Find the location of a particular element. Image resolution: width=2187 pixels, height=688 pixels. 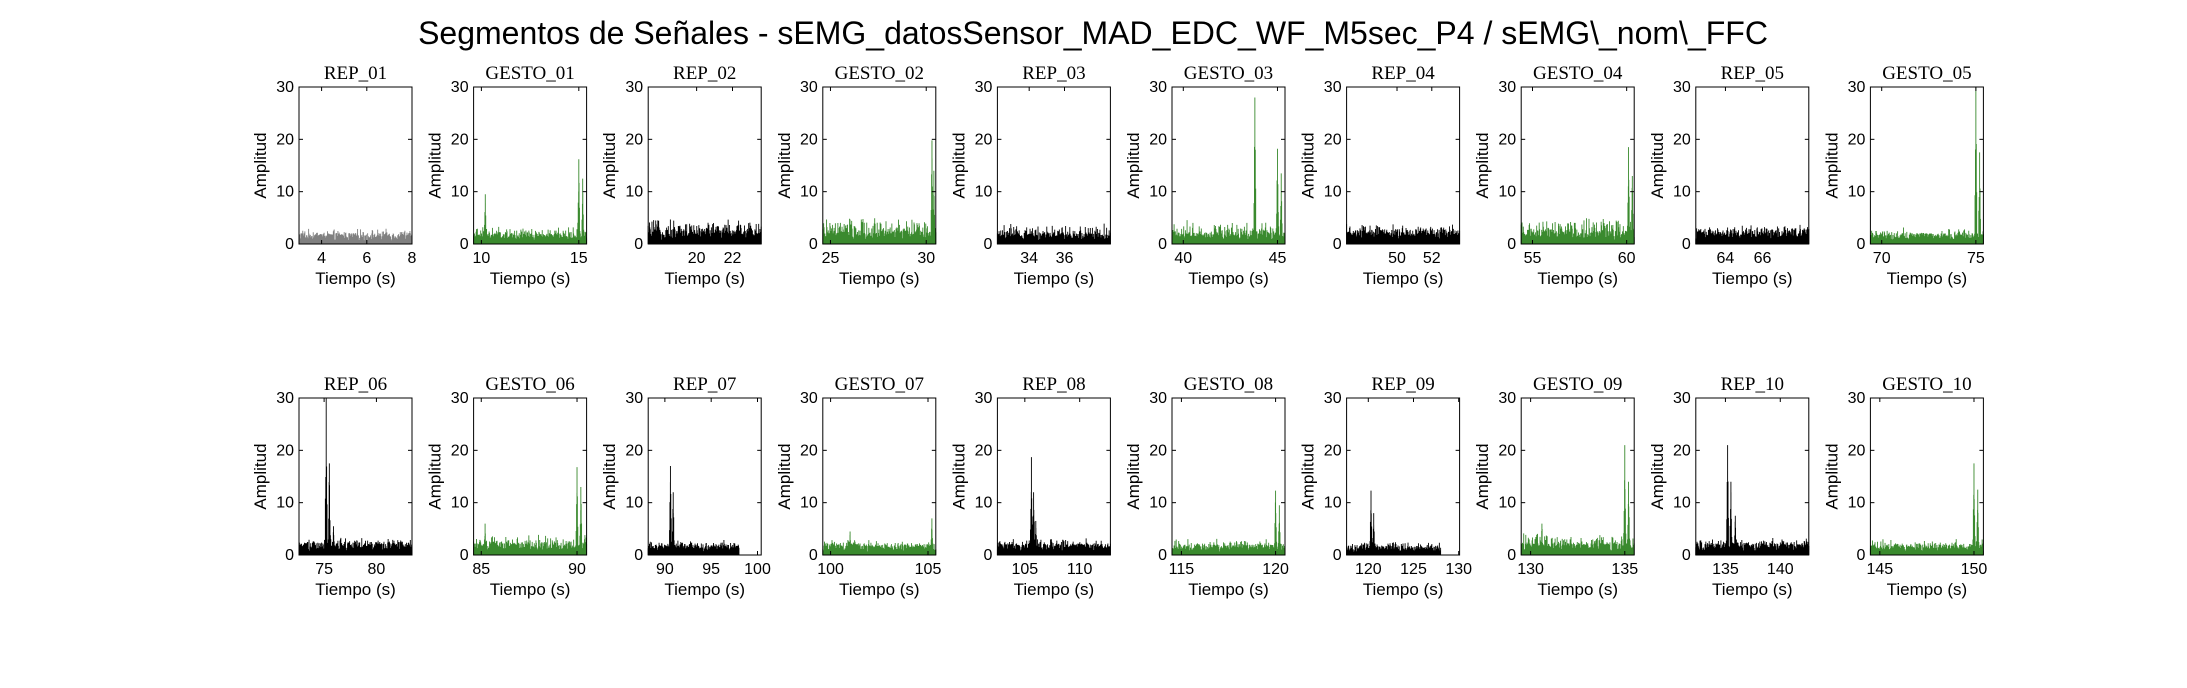

x-tick-label: 45 is located at coordinates (1278, 258).